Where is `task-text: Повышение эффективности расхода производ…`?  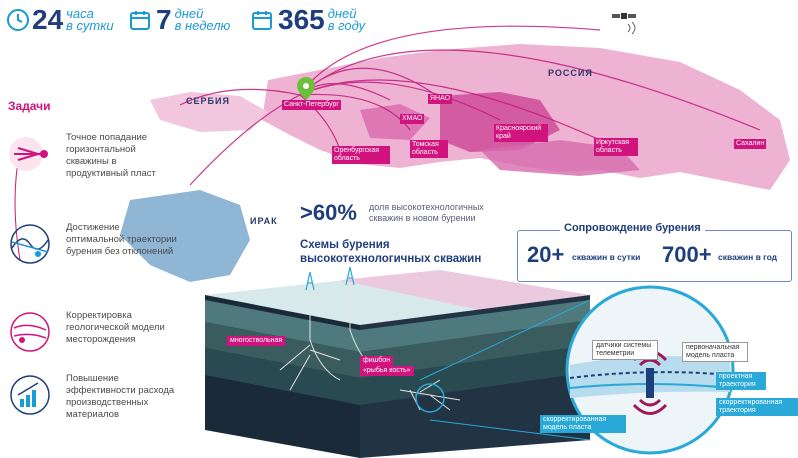
task-text: Повышение эффективности расхода производ… is located at coordinates (120, 396).